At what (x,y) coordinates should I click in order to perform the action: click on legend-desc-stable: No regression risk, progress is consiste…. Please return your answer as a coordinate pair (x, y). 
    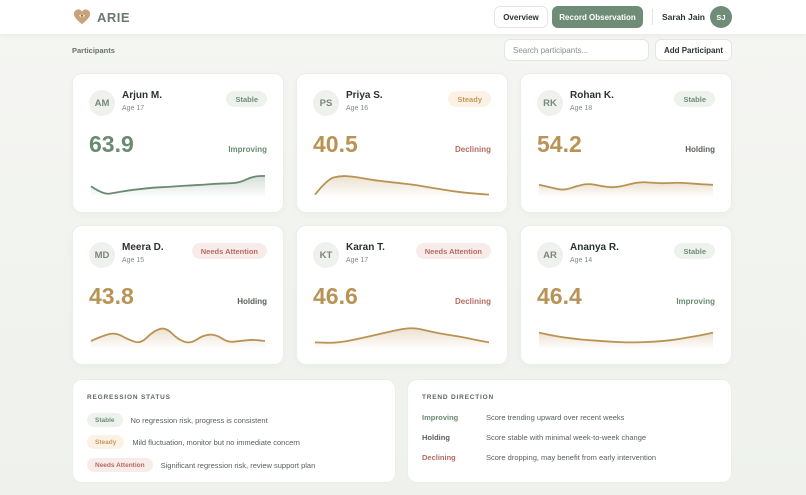
    Looking at the image, I should click on (199, 420).